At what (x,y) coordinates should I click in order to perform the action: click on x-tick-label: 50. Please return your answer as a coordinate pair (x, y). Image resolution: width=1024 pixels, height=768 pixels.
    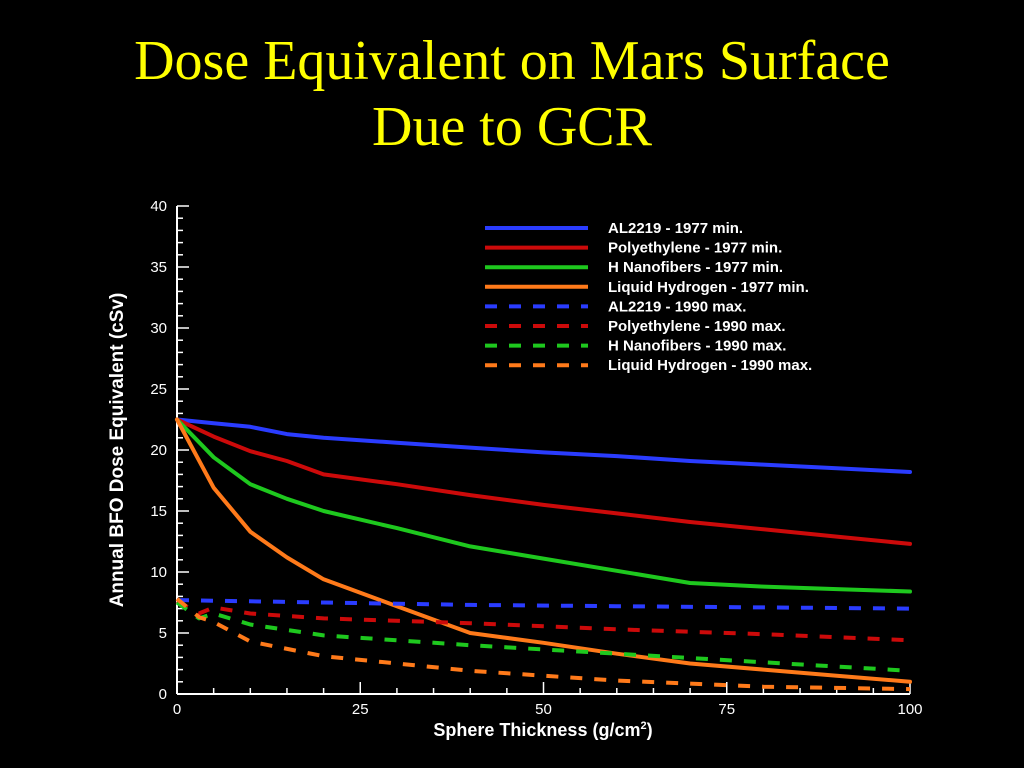
    Looking at the image, I should click on (543, 709).